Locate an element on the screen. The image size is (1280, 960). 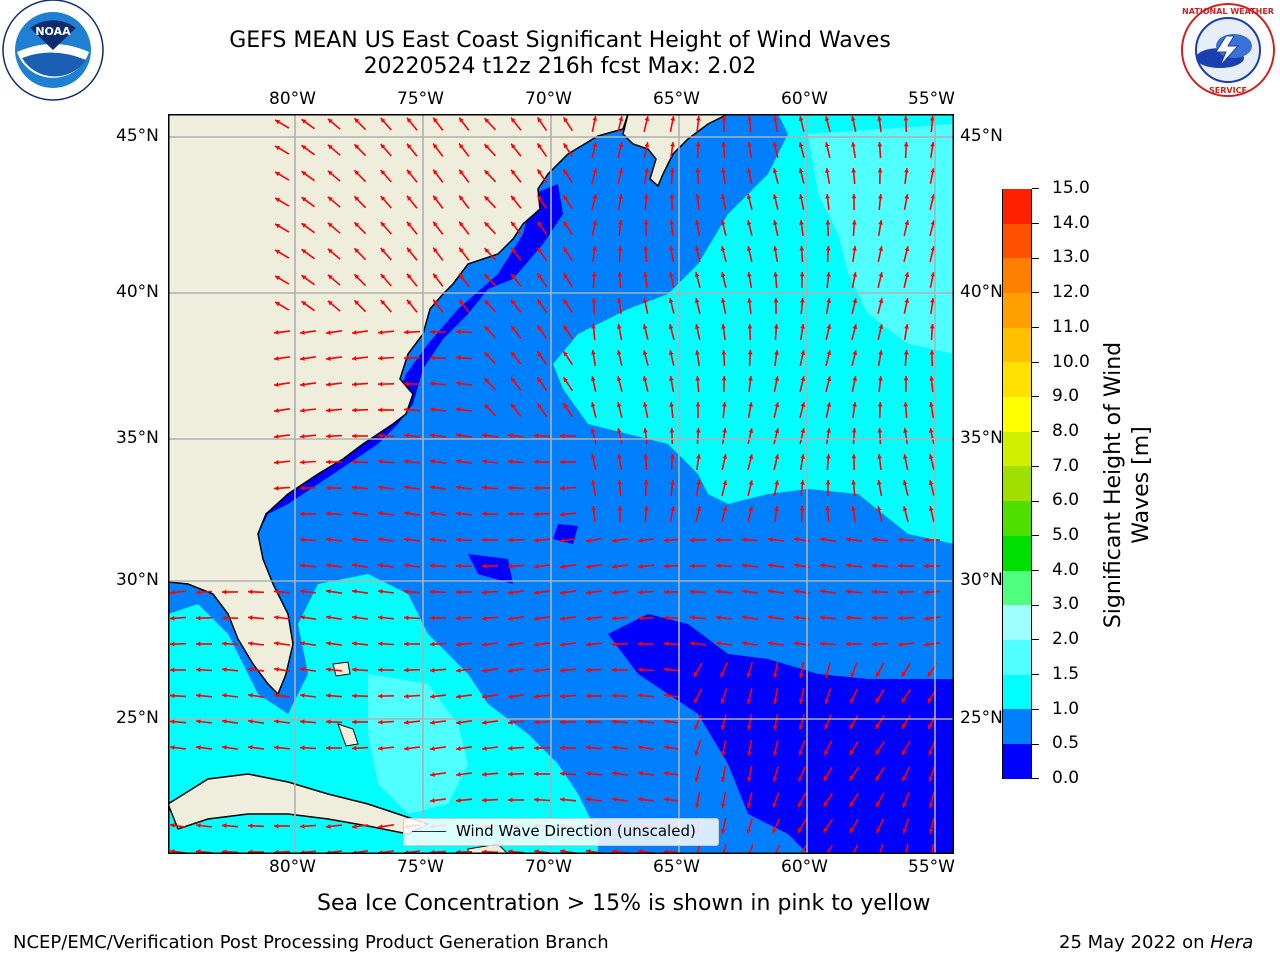
lon-label-top-75w: 75°W is located at coordinates (420, 99).